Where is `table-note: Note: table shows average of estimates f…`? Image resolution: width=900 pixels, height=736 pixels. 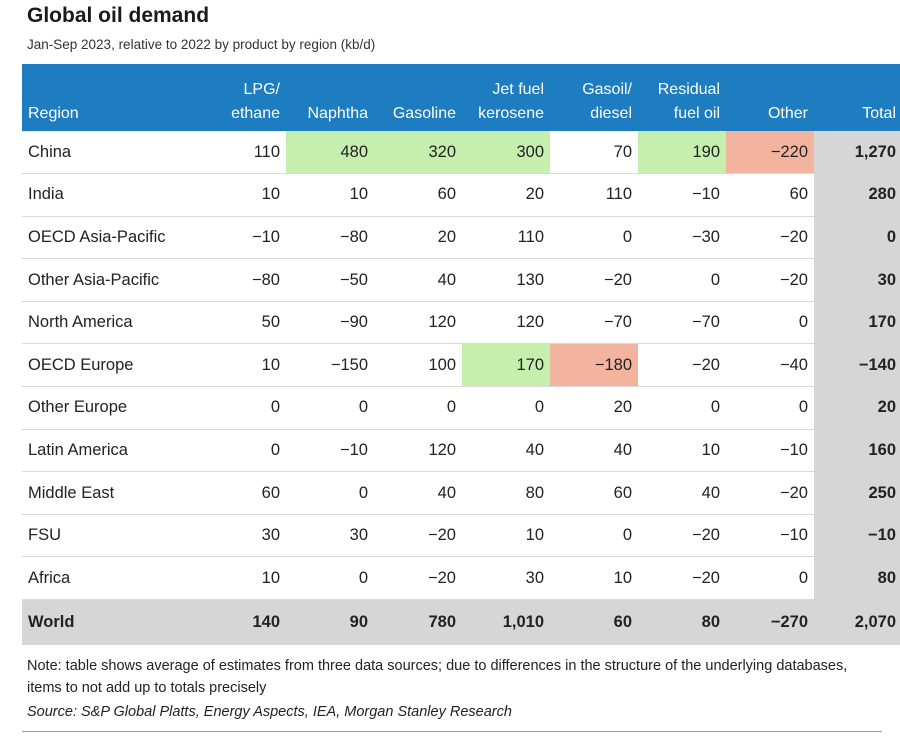
table-note: Note: table shows average of estimates f… is located at coordinates (437, 677).